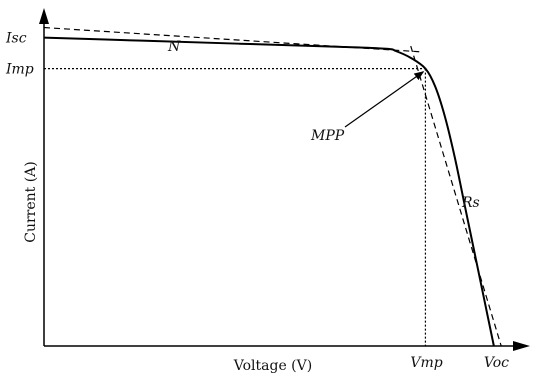 This screenshot has width=533, height=373. I want to click on rs-tangent-line, so click(456, 196).